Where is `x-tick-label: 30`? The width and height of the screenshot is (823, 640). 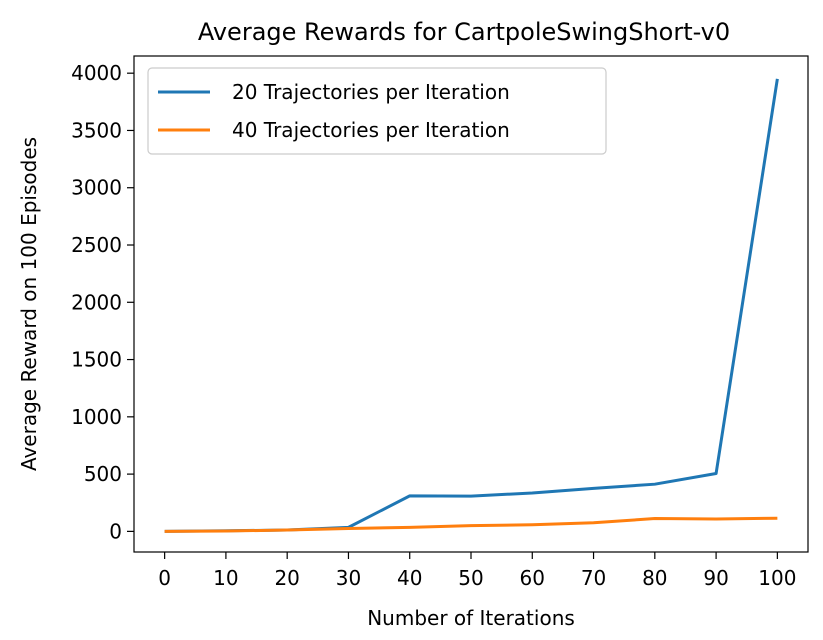 x-tick-label: 30 is located at coordinates (348, 578).